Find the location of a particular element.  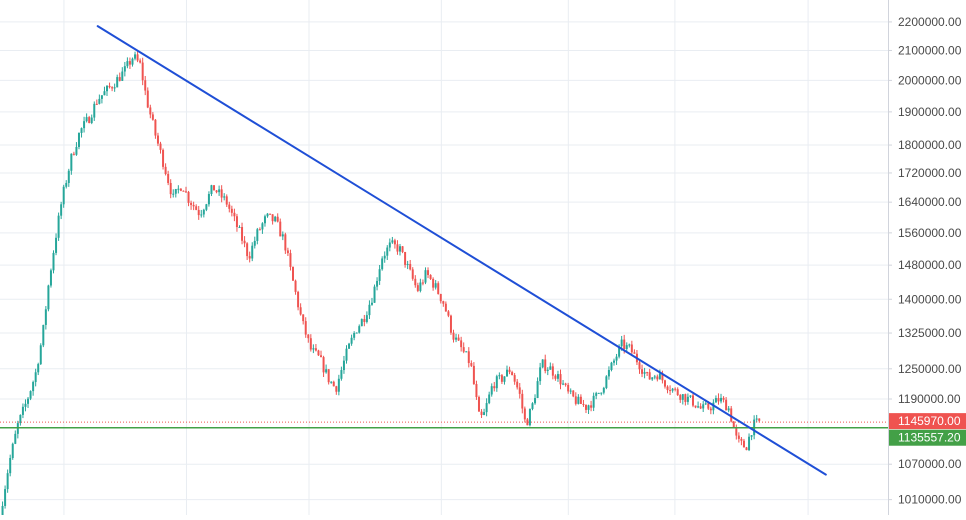

horizontal-level-label: 1135557.20 is located at coordinates (927, 437).